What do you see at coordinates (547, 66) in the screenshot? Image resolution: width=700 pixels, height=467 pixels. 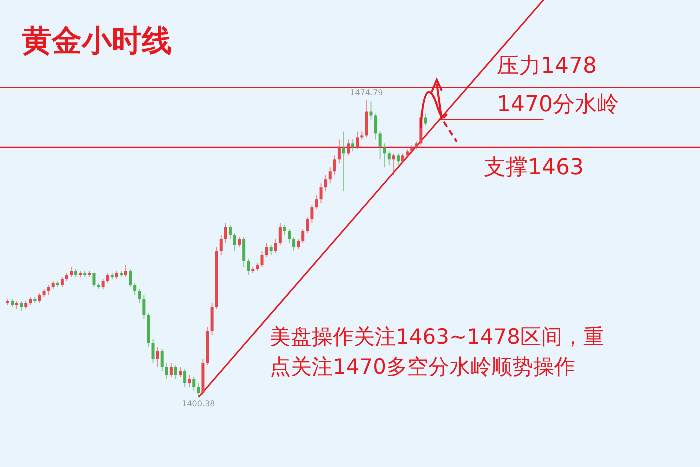 I see `ref-line-label: 压力1478` at bounding box center [547, 66].